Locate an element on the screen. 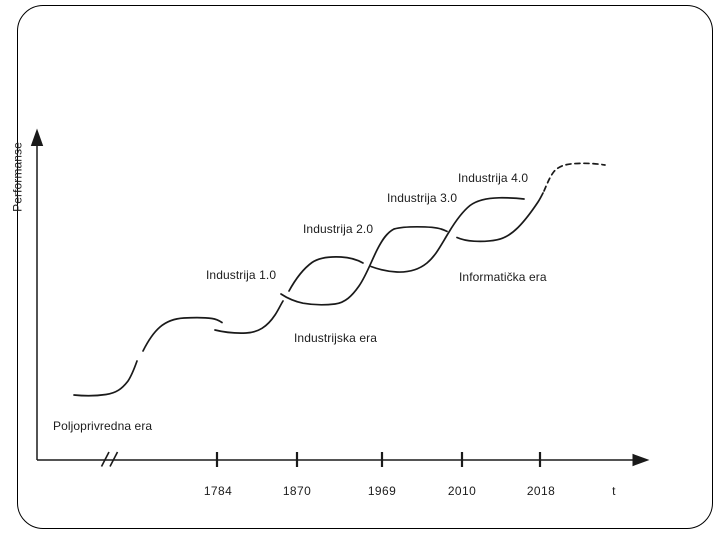 This screenshot has height=540, width=720. curve-label-industrija-4-0: Industrija 4.0 is located at coordinates (493, 178).